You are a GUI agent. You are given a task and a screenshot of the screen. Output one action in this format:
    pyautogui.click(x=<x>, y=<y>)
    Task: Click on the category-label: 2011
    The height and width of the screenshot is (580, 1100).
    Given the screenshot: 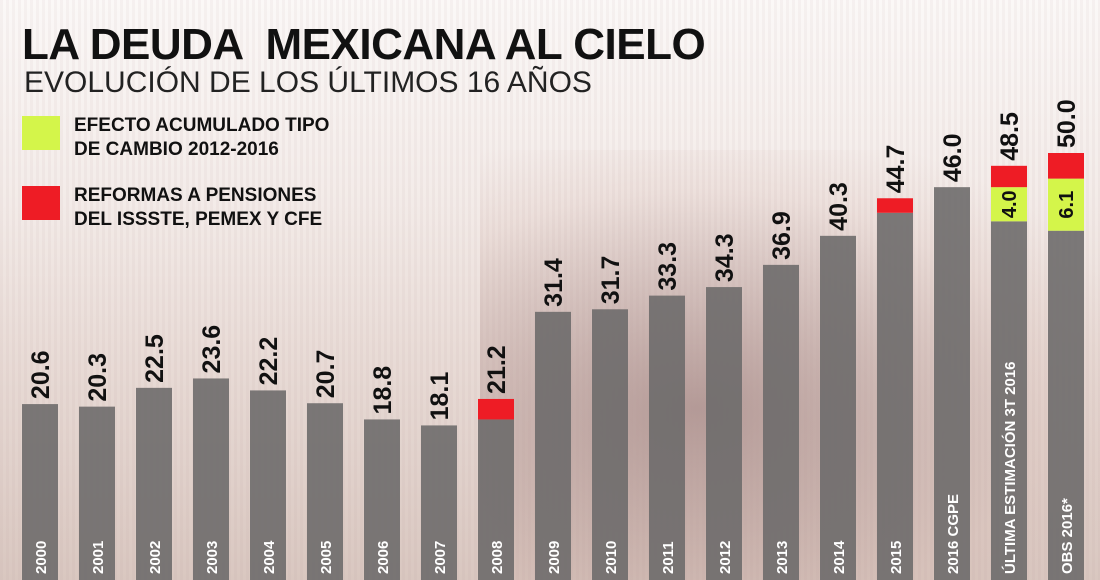 What is the action you would take?
    pyautogui.click(x=668, y=557)
    